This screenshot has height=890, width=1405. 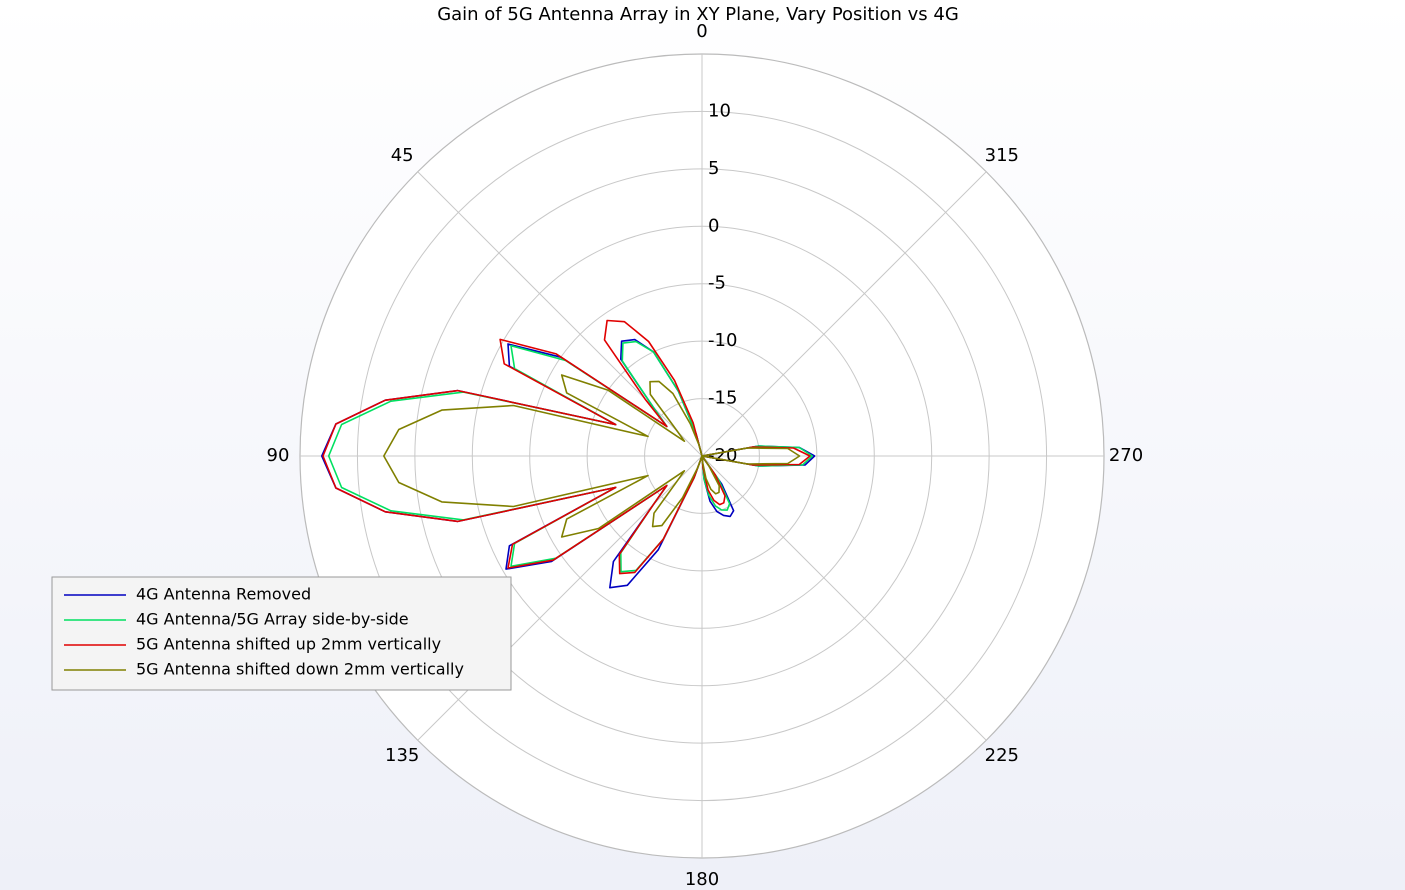 I want to click on r-tick-label: -5, so click(x=717, y=283).